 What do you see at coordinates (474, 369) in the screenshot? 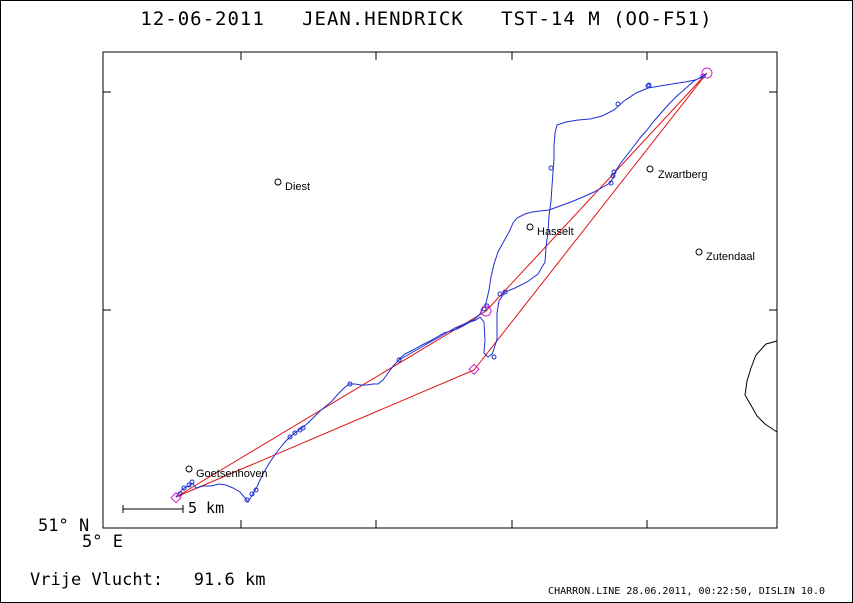
I see `diamond-icon` at bounding box center [474, 369].